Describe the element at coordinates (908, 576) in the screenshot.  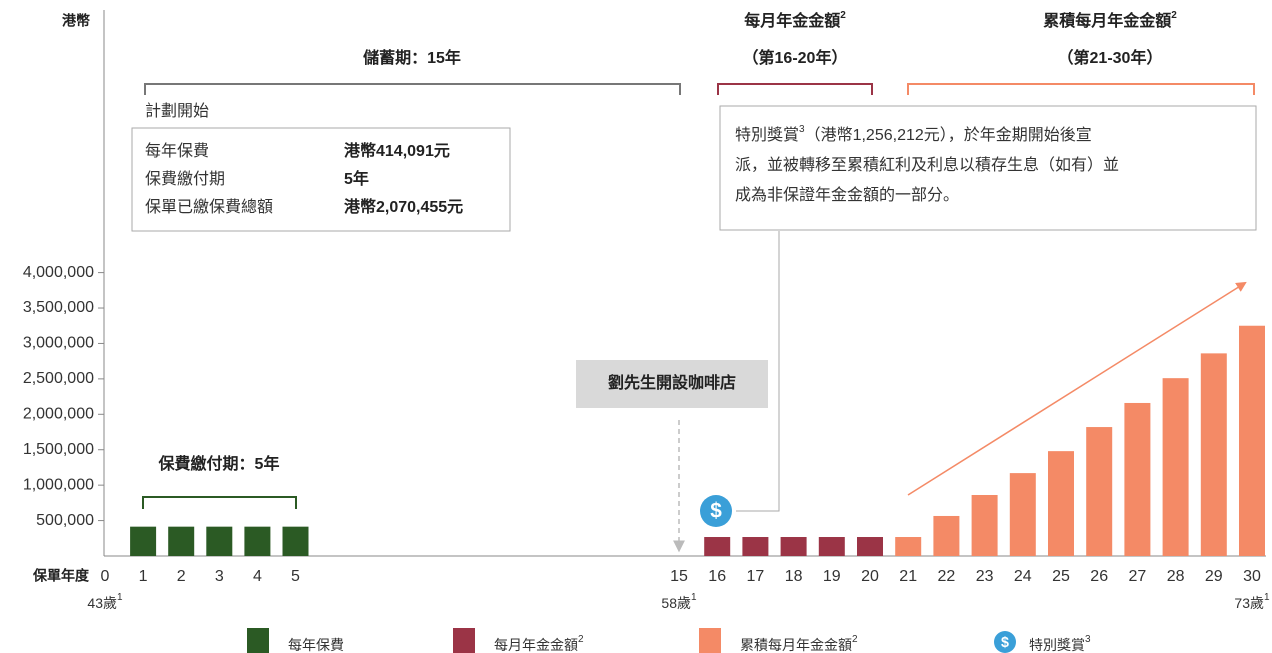
I see `x-tick-label: 21` at that location.